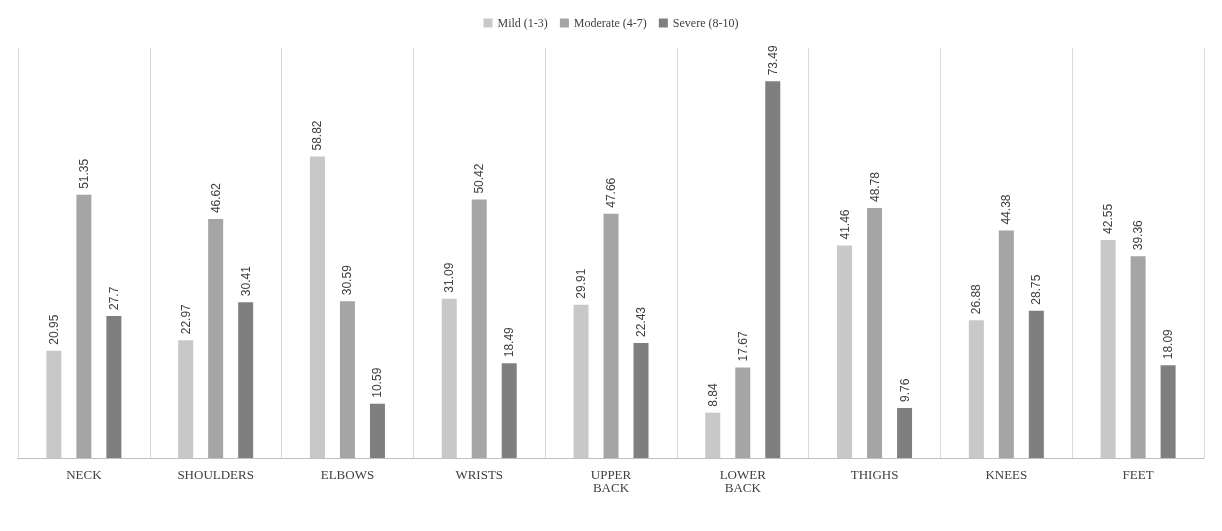 Image resolution: width=1222 pixels, height=531 pixels. Describe the element at coordinates (581, 283) in the screenshot. I see `data-label: 29.91` at that location.